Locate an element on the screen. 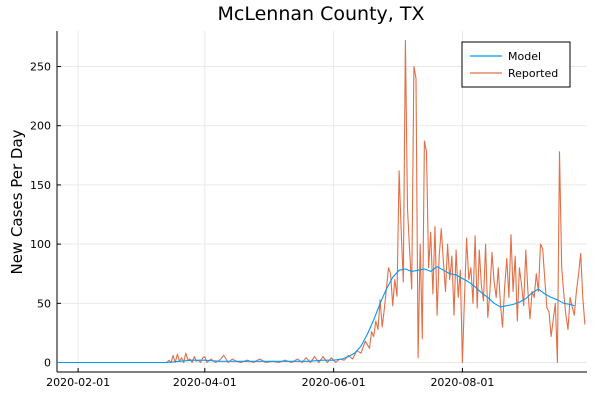 Image resolution: width=600 pixels, height=400 pixels. legend-box is located at coordinates (516, 64).